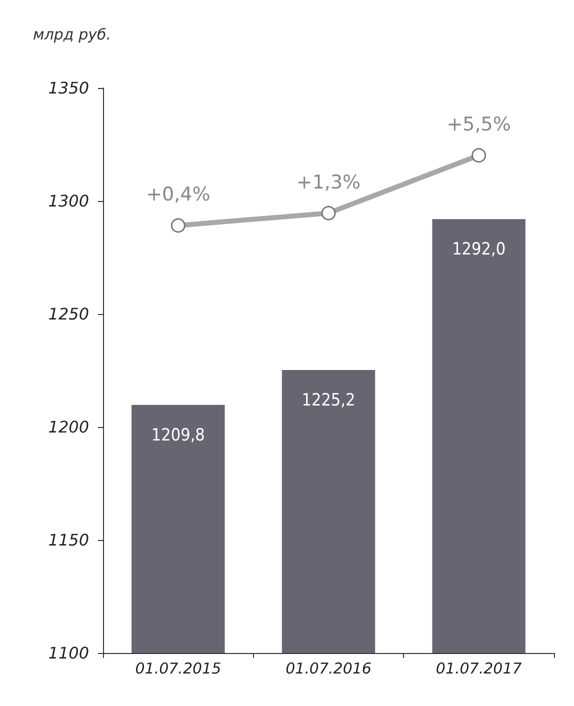 The width and height of the screenshot is (574, 706). Describe the element at coordinates (68, 201) in the screenshot. I see `y-tick-label: 1300` at that location.